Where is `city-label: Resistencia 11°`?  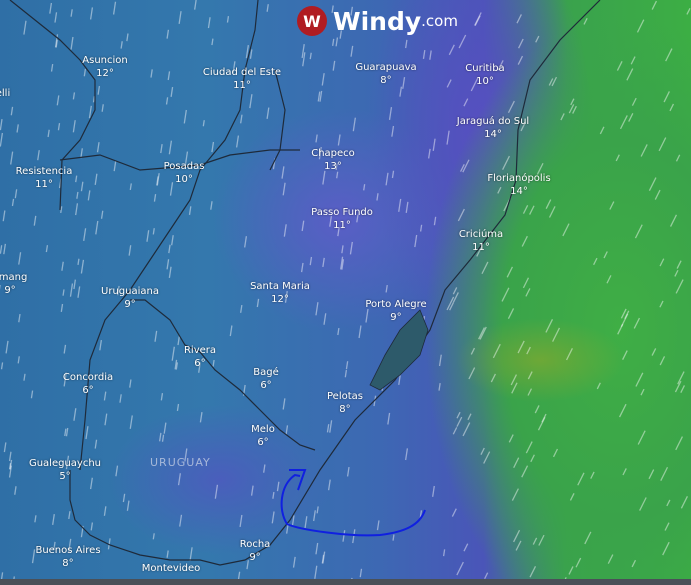 city-label: Resistencia 11° is located at coordinates (44, 178).